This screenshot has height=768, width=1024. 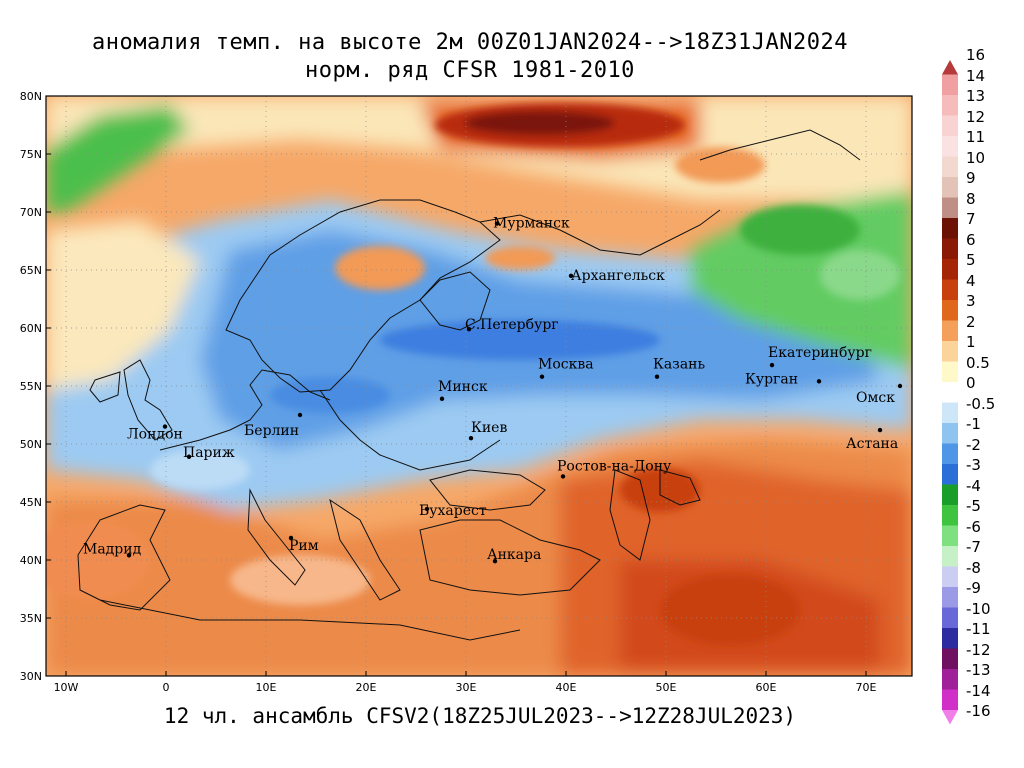 What do you see at coordinates (971, 178) in the screenshot?
I see `colorbar-label: 9` at bounding box center [971, 178].